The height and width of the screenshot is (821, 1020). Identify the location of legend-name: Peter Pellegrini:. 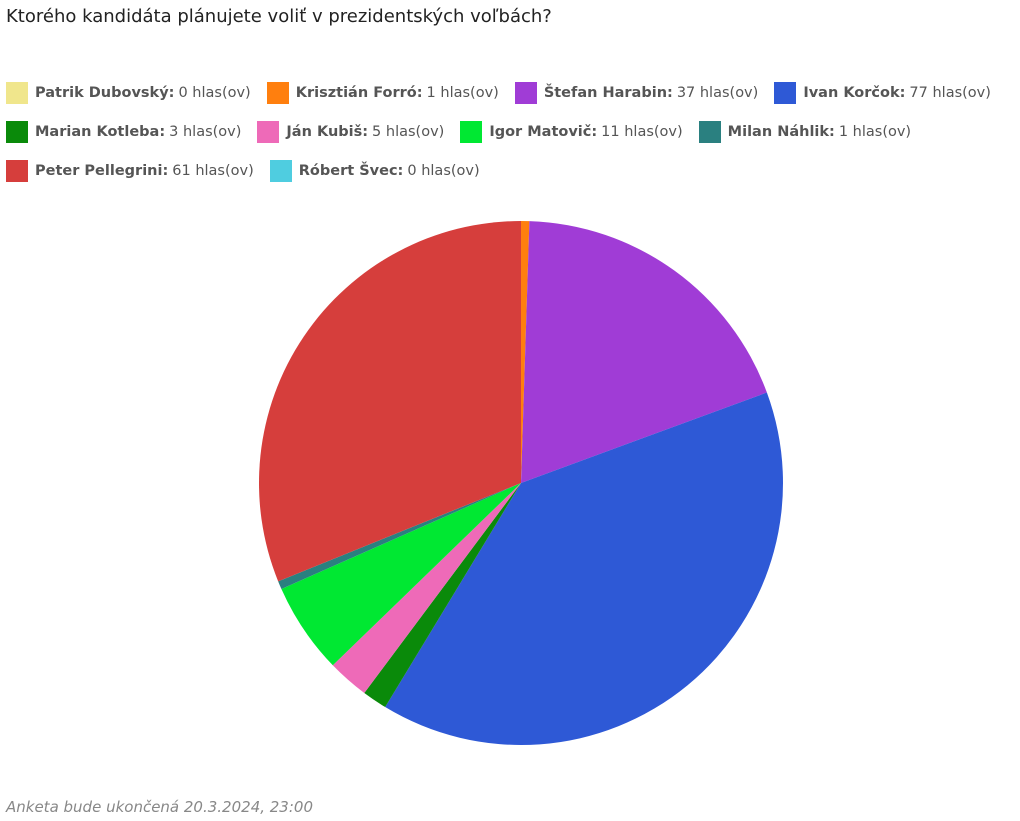
(102, 171).